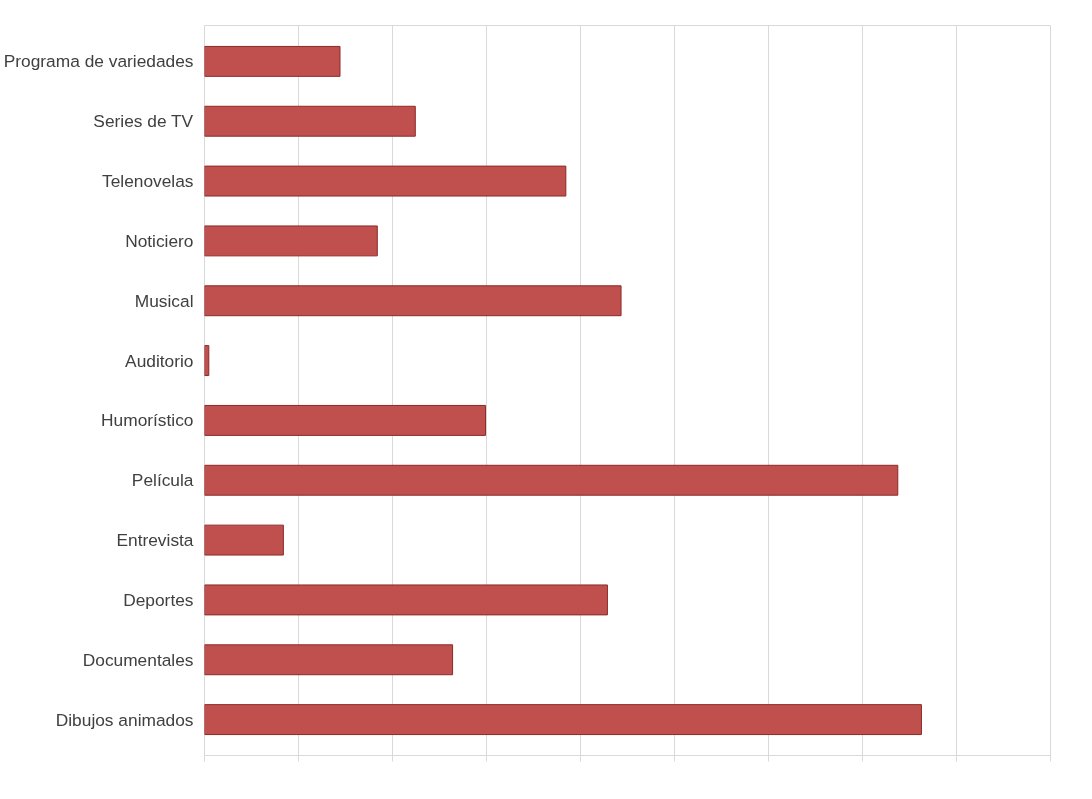 This screenshot has width=1092, height=799. I want to click on y-tick-label: Programa de variedades, so click(98, 61).